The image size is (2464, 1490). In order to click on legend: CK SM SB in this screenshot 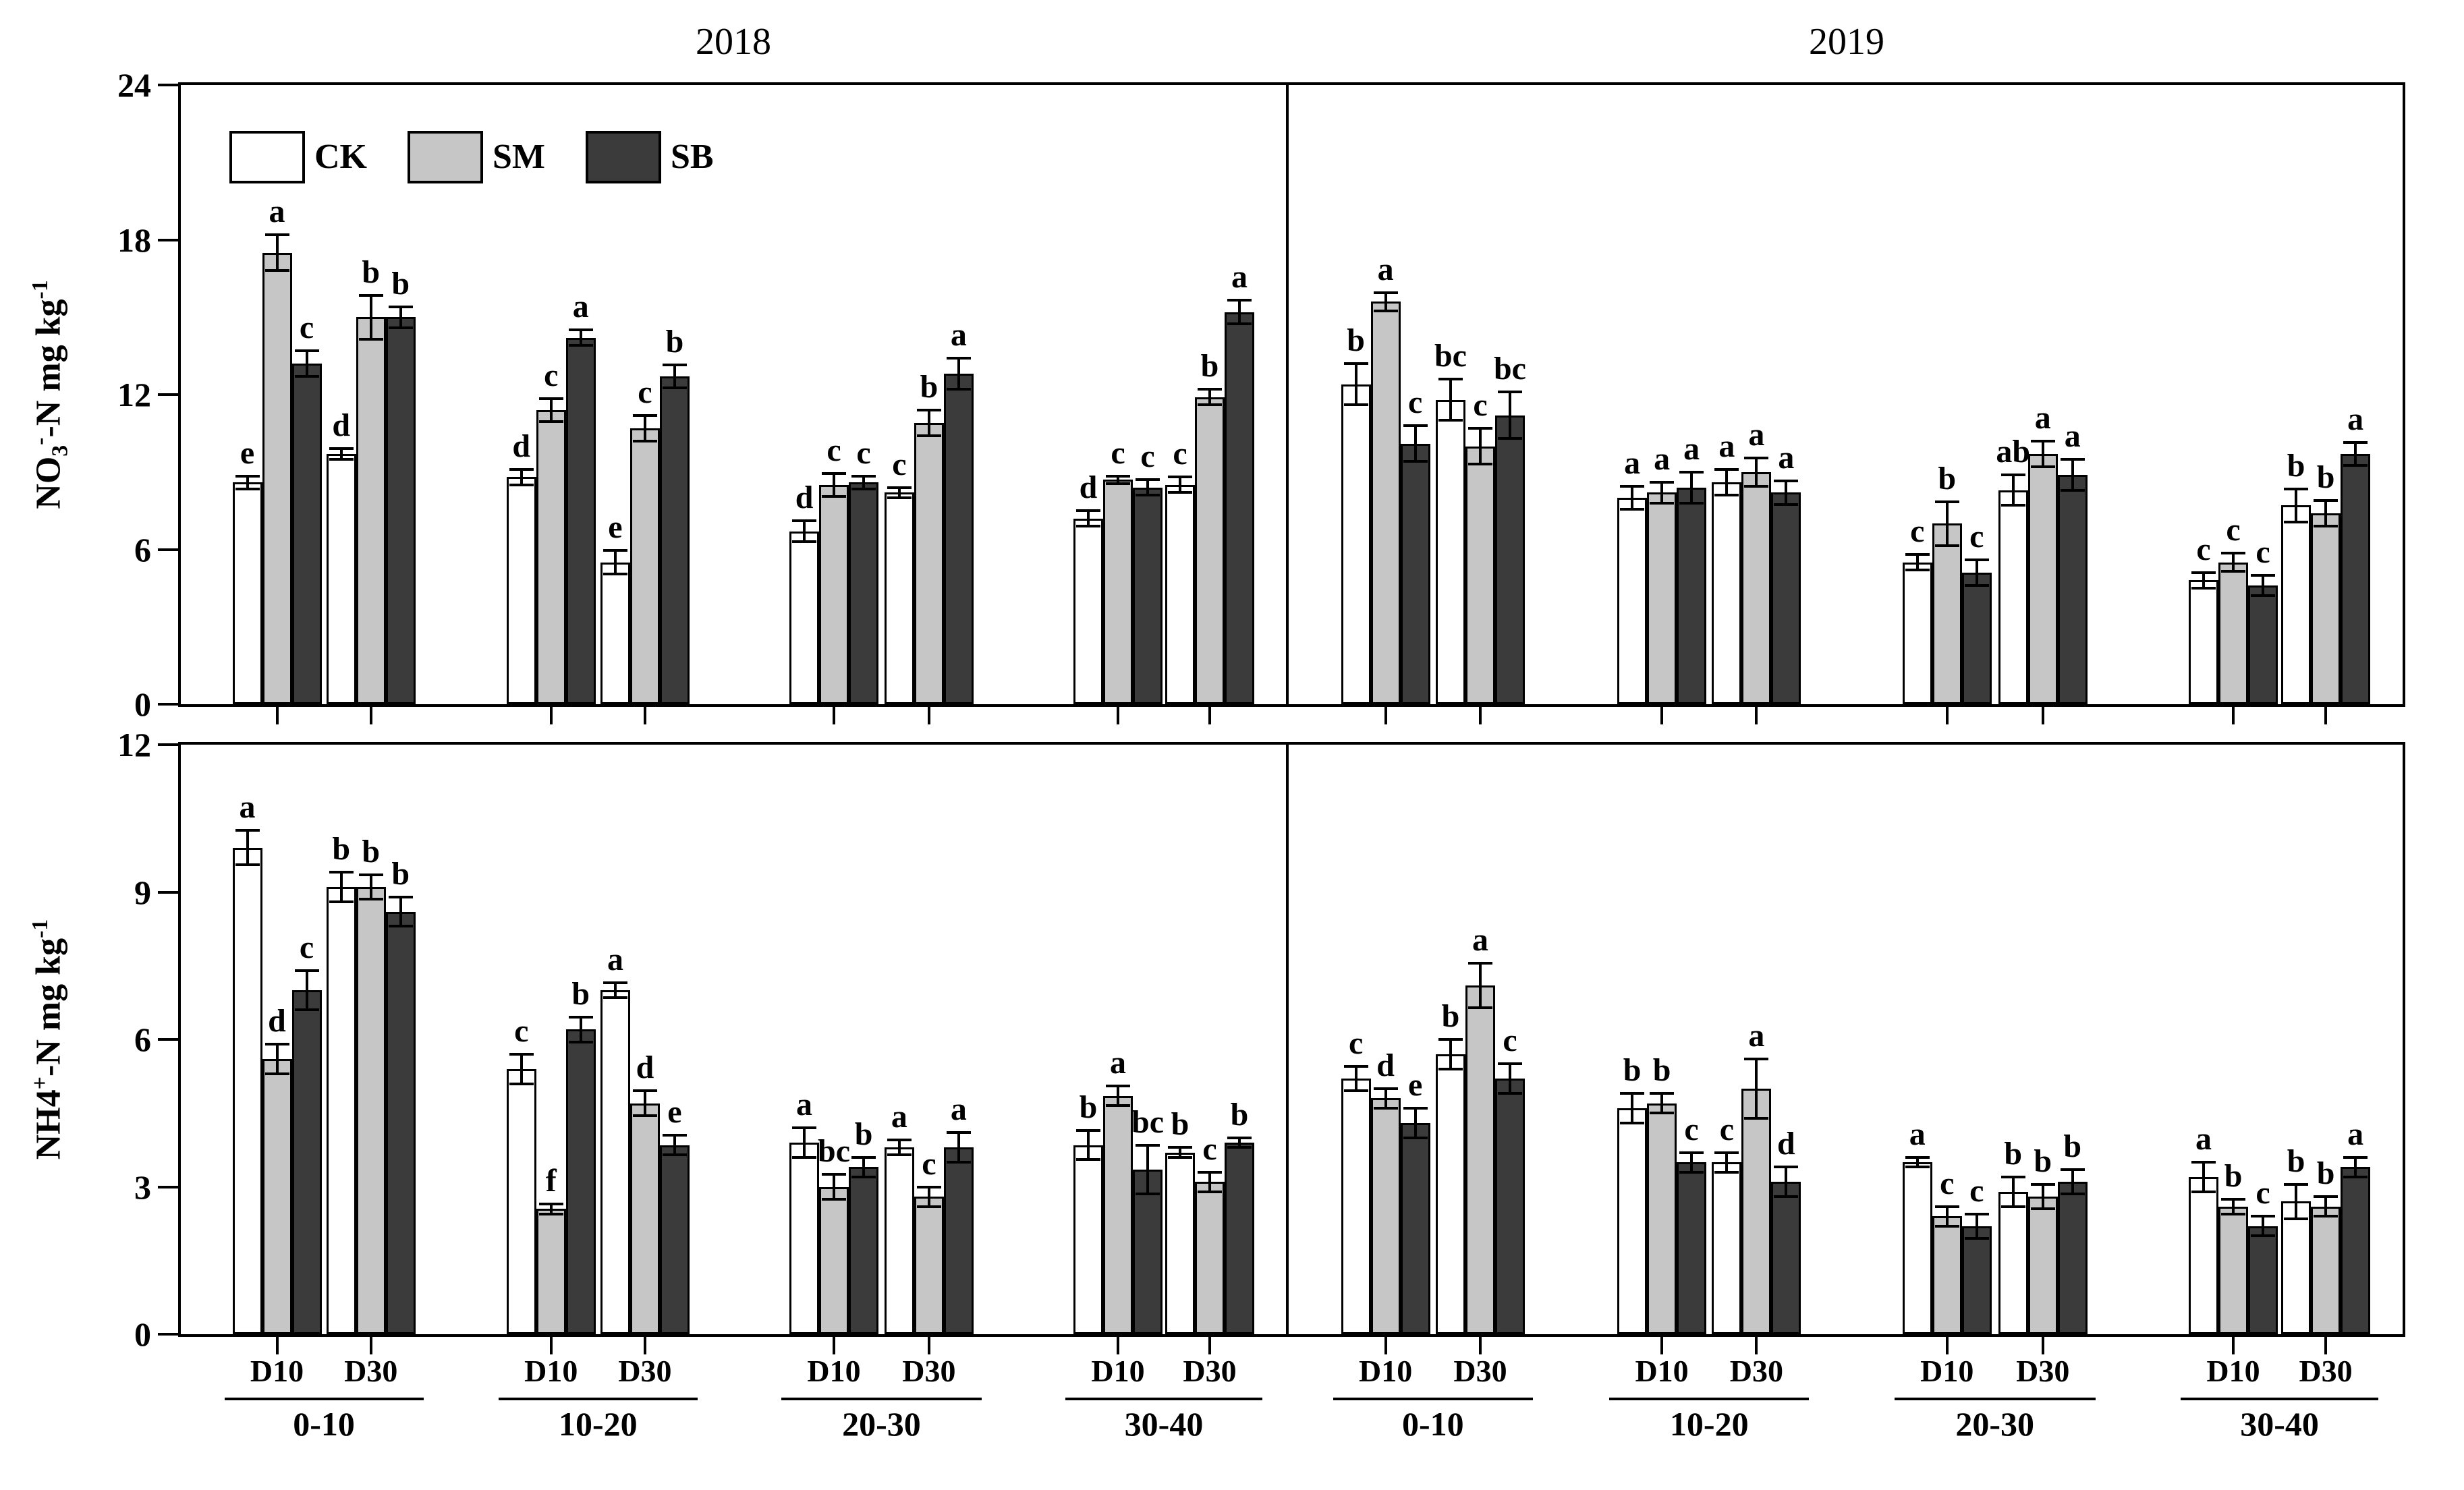, I will do `click(491, 157)`.